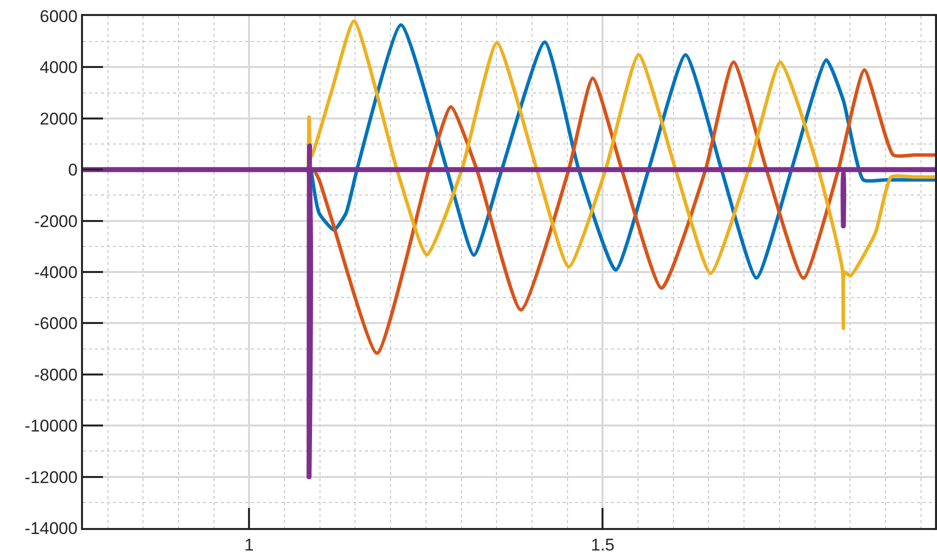  What do you see at coordinates (59, 16) in the screenshot?
I see `y-tick-label: 6000` at bounding box center [59, 16].